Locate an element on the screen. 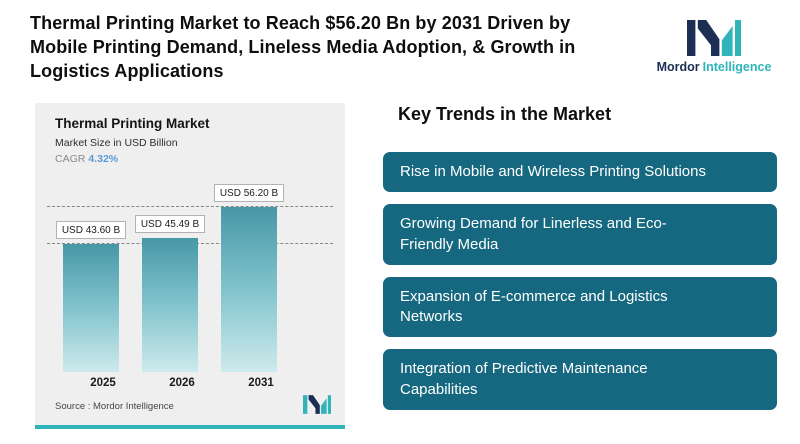 The image size is (800, 444). x-axis-label: 2026 is located at coordinates (182, 383).